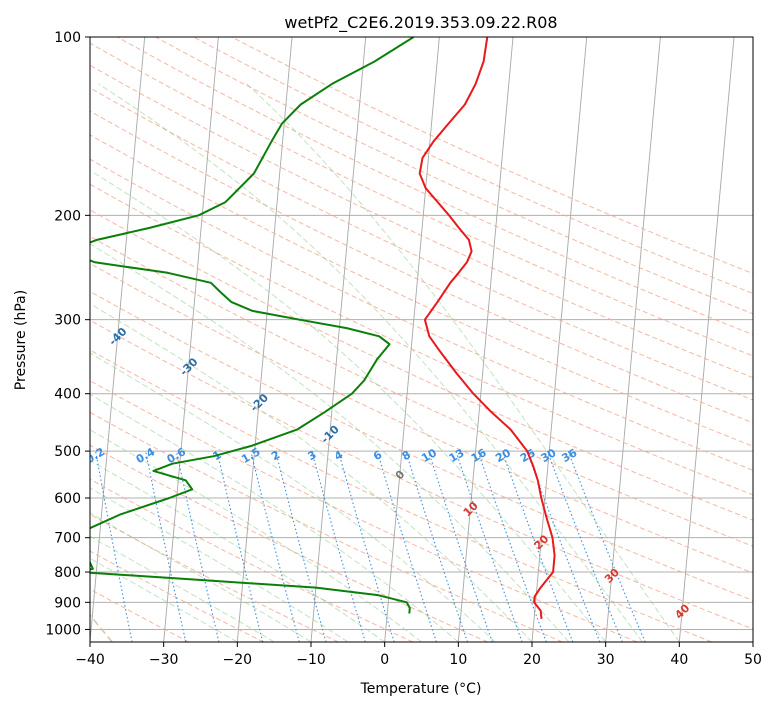 This screenshot has width=775, height=708. What do you see at coordinates (21, 340) in the screenshot?
I see `y-axis-label: Pressure (hPa)` at bounding box center [21, 340].